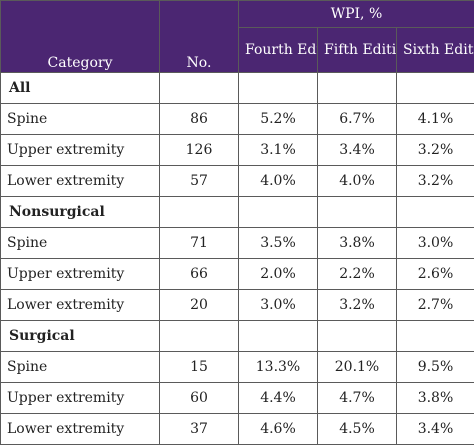  I want to click on table-row: Spine 15 13.3% 20.1% 9.5%, so click(237, 367).